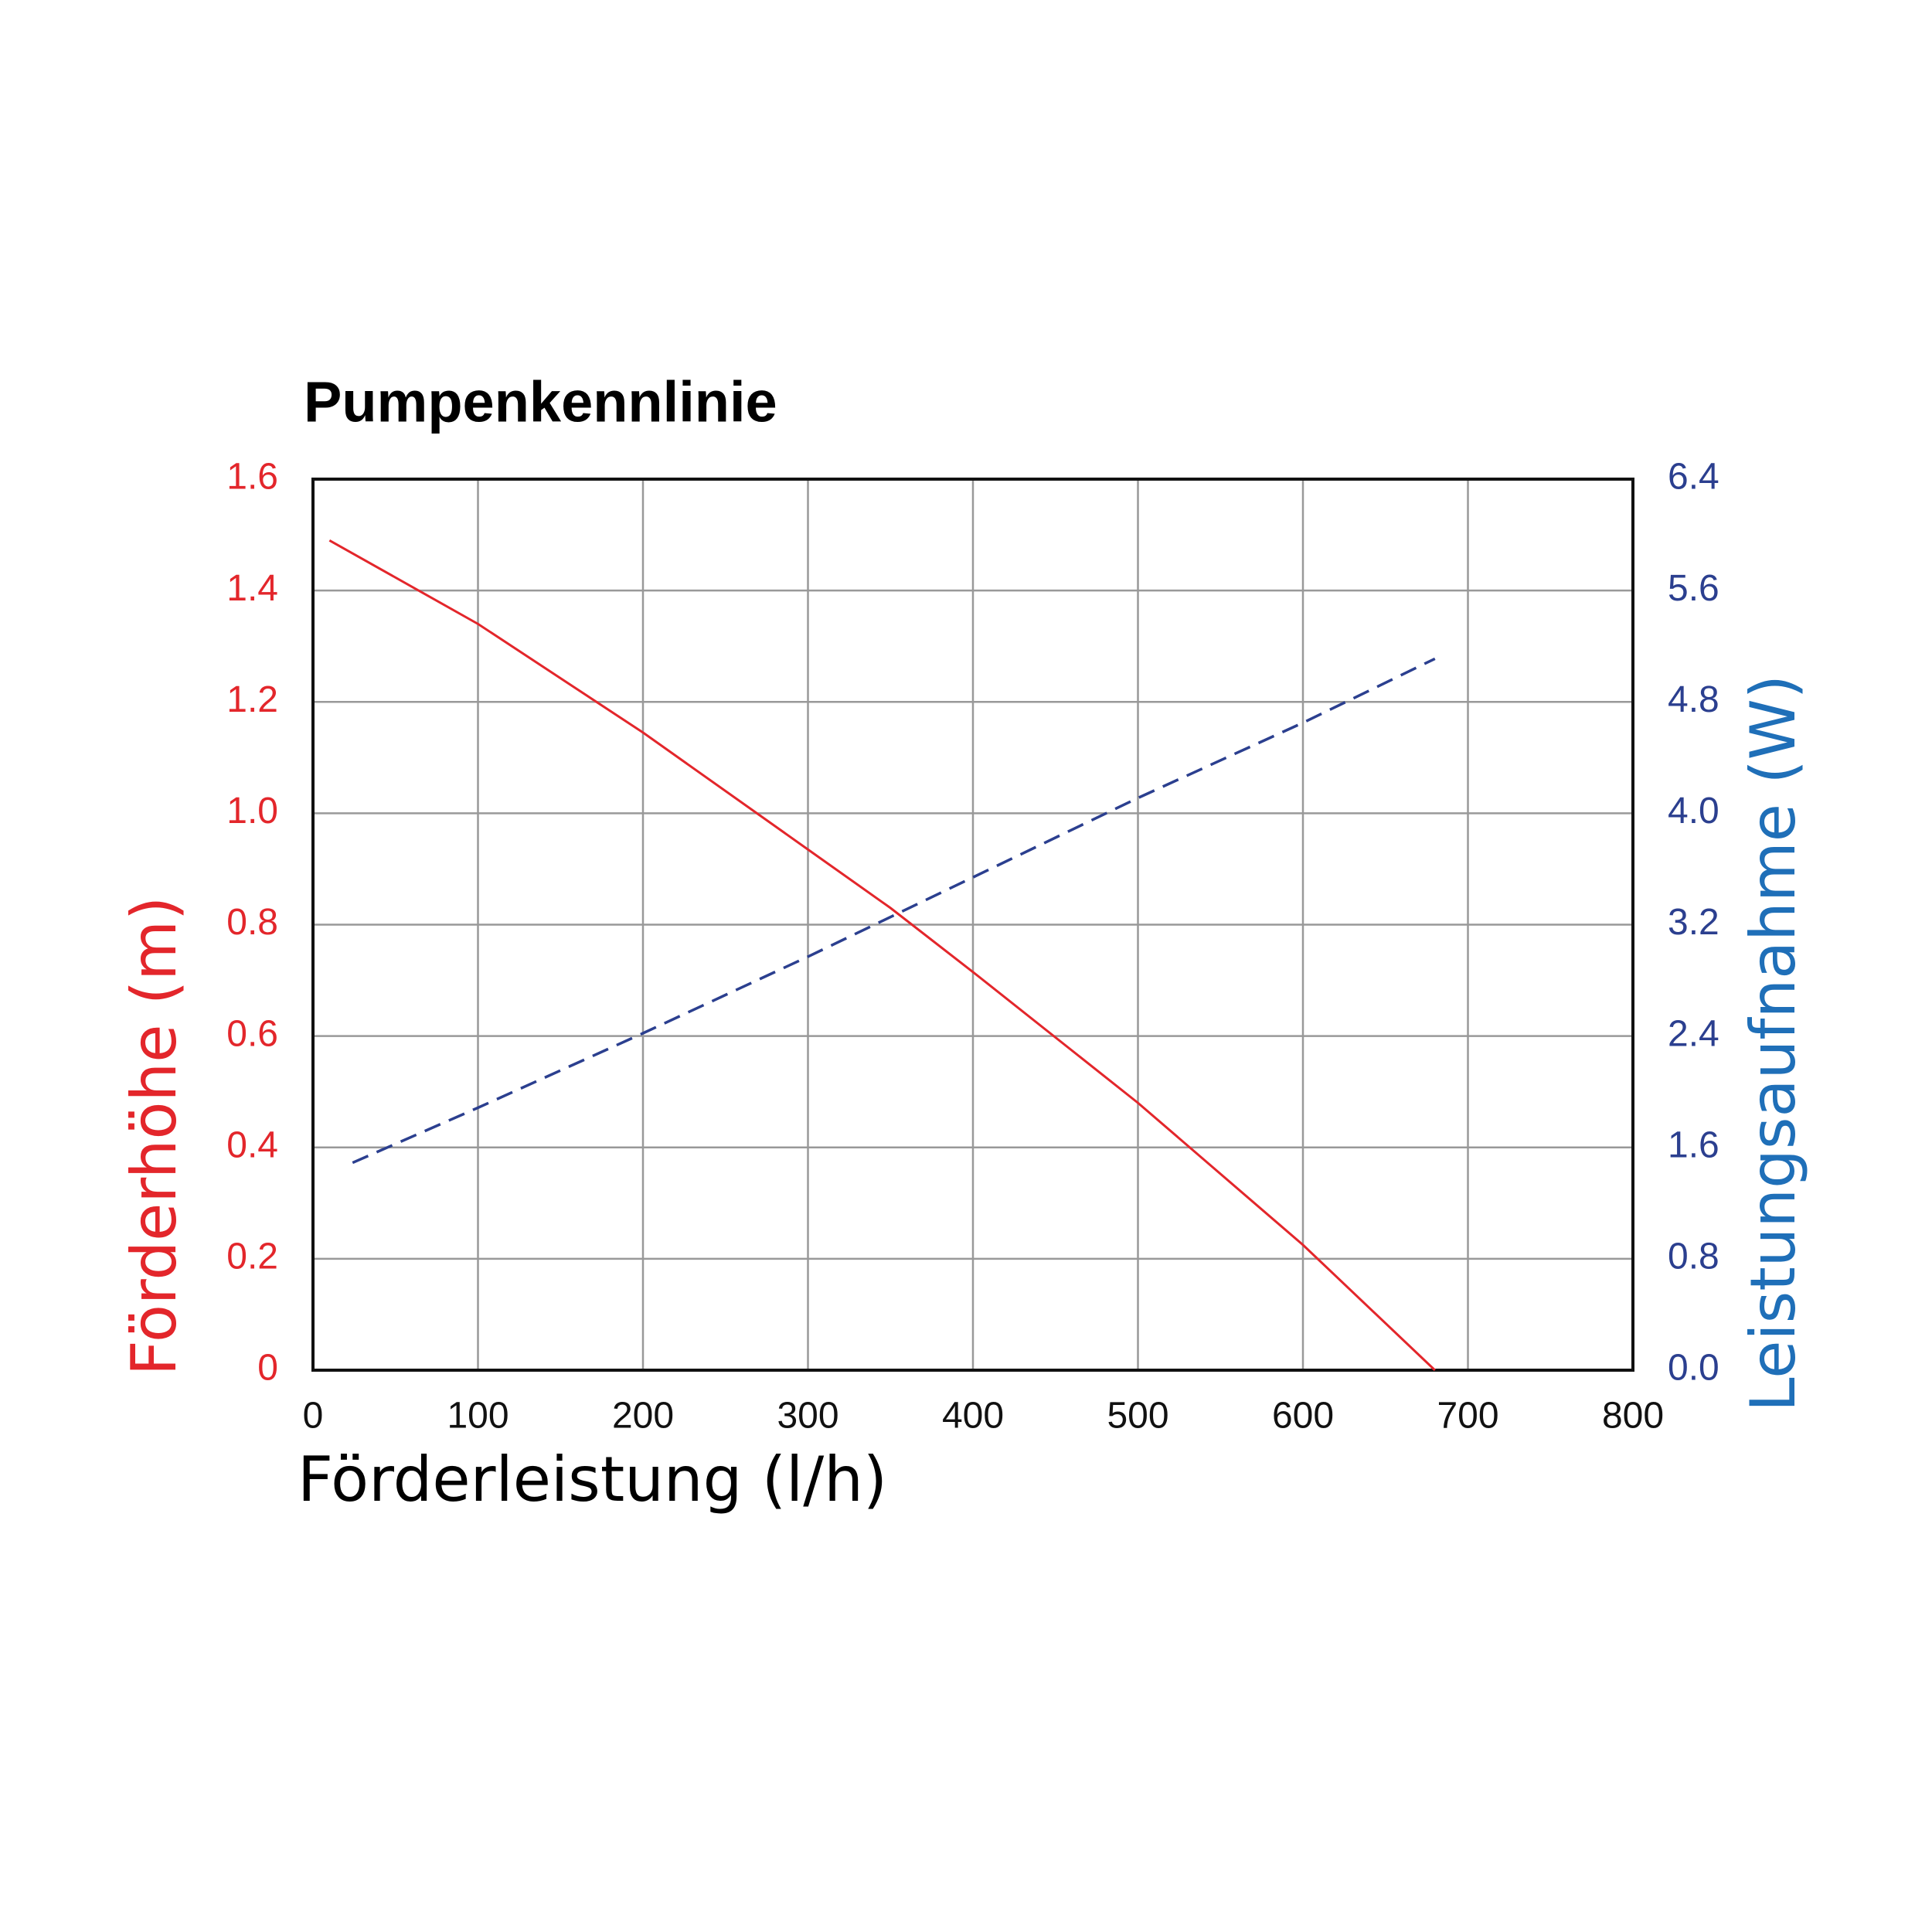  What do you see at coordinates (1633, 1417) in the screenshot?
I see `x-tick-label: 800` at bounding box center [1633, 1417].